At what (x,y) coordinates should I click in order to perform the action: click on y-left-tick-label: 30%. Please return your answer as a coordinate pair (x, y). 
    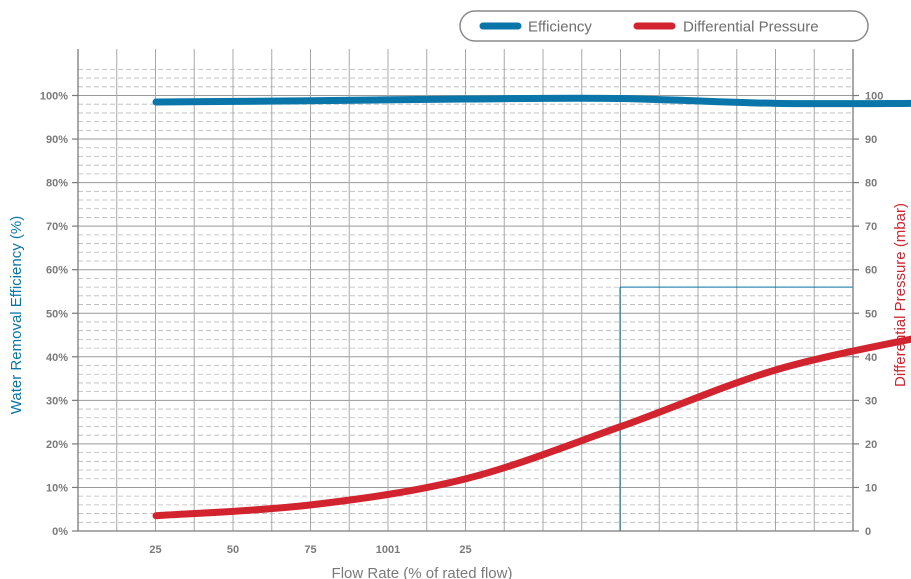
    Looking at the image, I should click on (57, 401).